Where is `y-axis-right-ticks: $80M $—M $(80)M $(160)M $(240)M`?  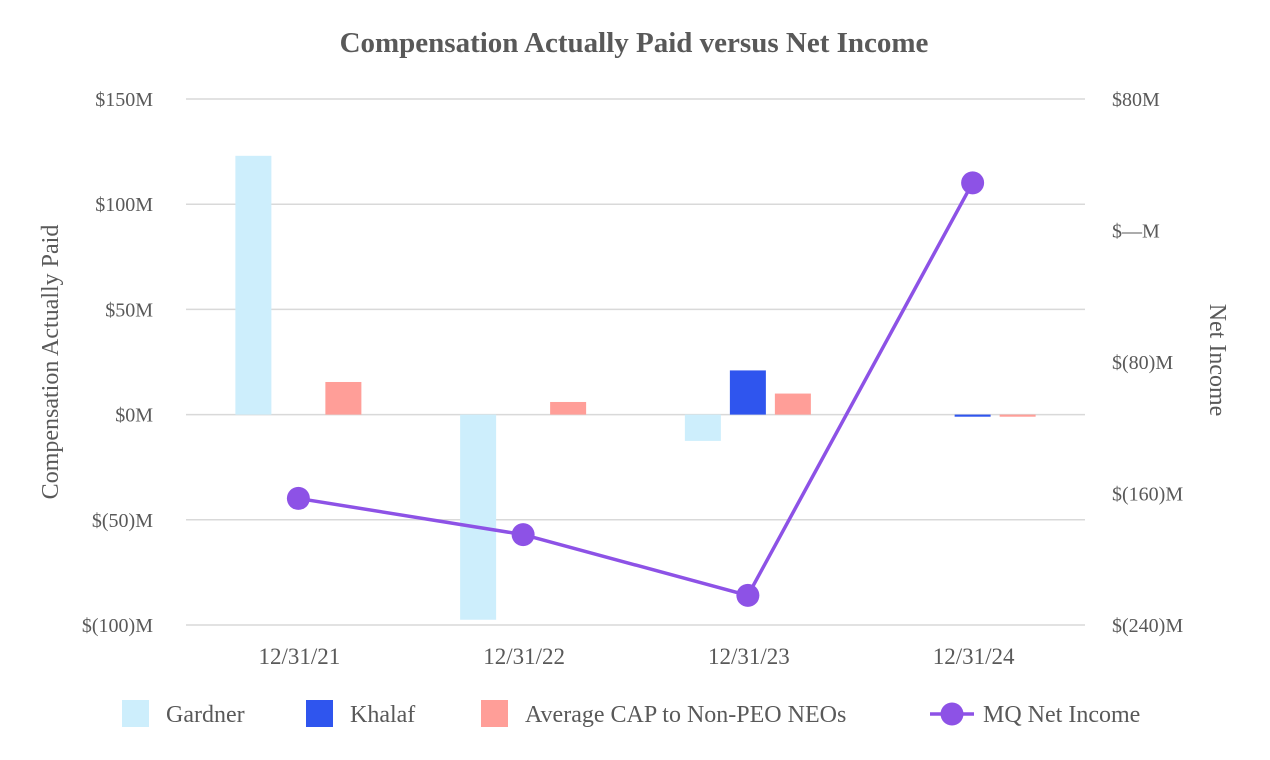 y-axis-right-ticks: $80M $—M $(80)M $(160)M $(240)M is located at coordinates (1147, 363).